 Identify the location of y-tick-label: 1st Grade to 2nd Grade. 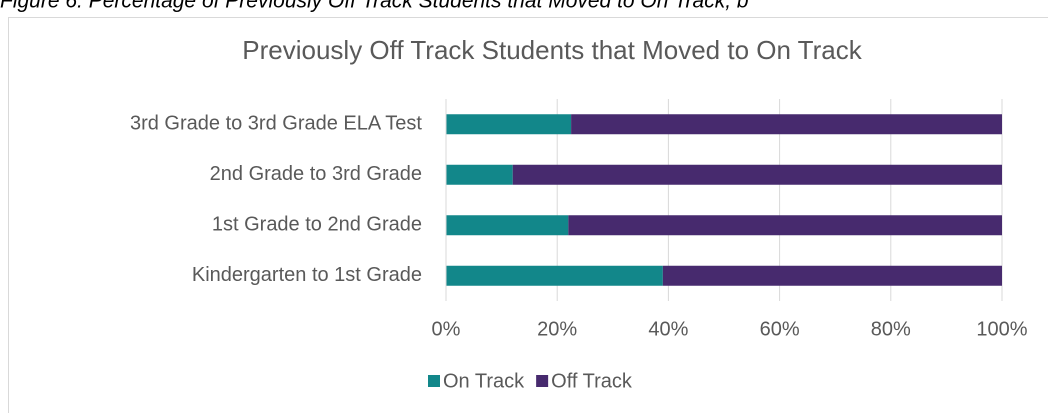
(317, 225).